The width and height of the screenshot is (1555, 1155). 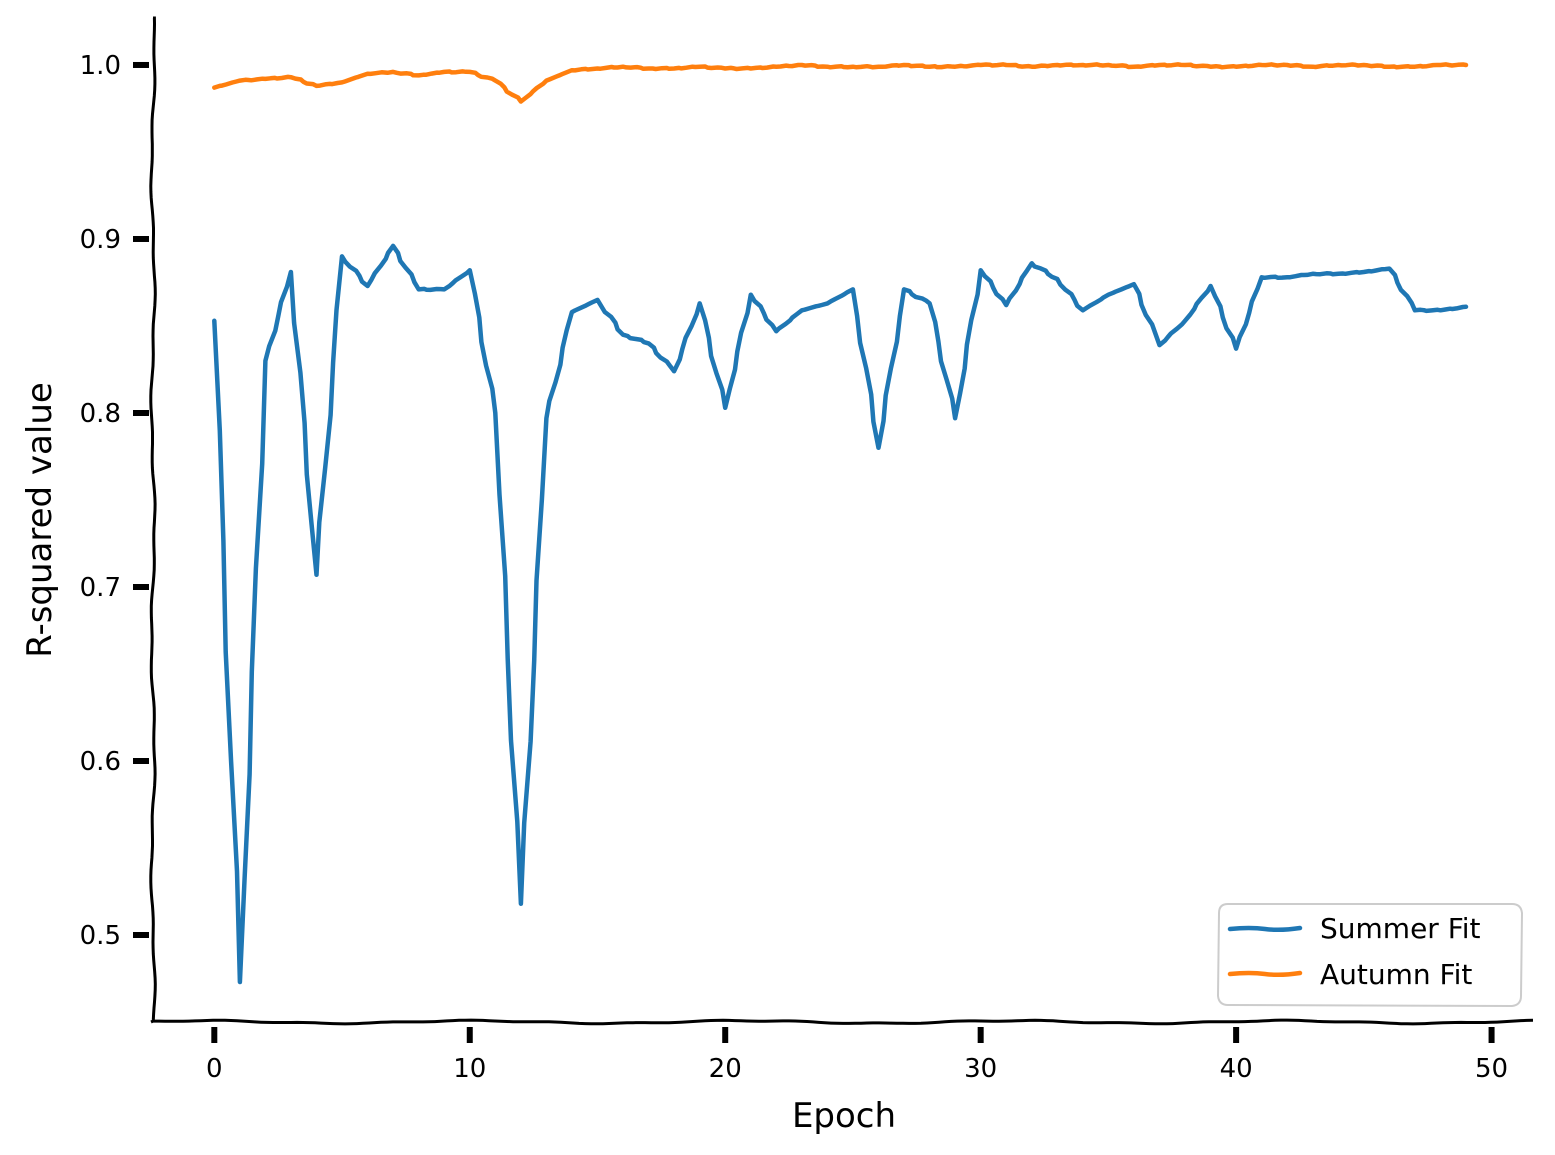 What do you see at coordinates (1265, 929) in the screenshot?
I see `legend-swatch-summer-fit` at bounding box center [1265, 929].